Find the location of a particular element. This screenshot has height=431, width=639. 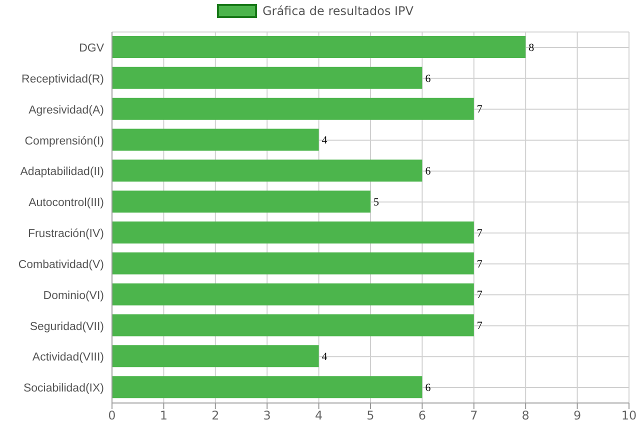

y-tick-label: Receptividad(R) is located at coordinates (63, 79).